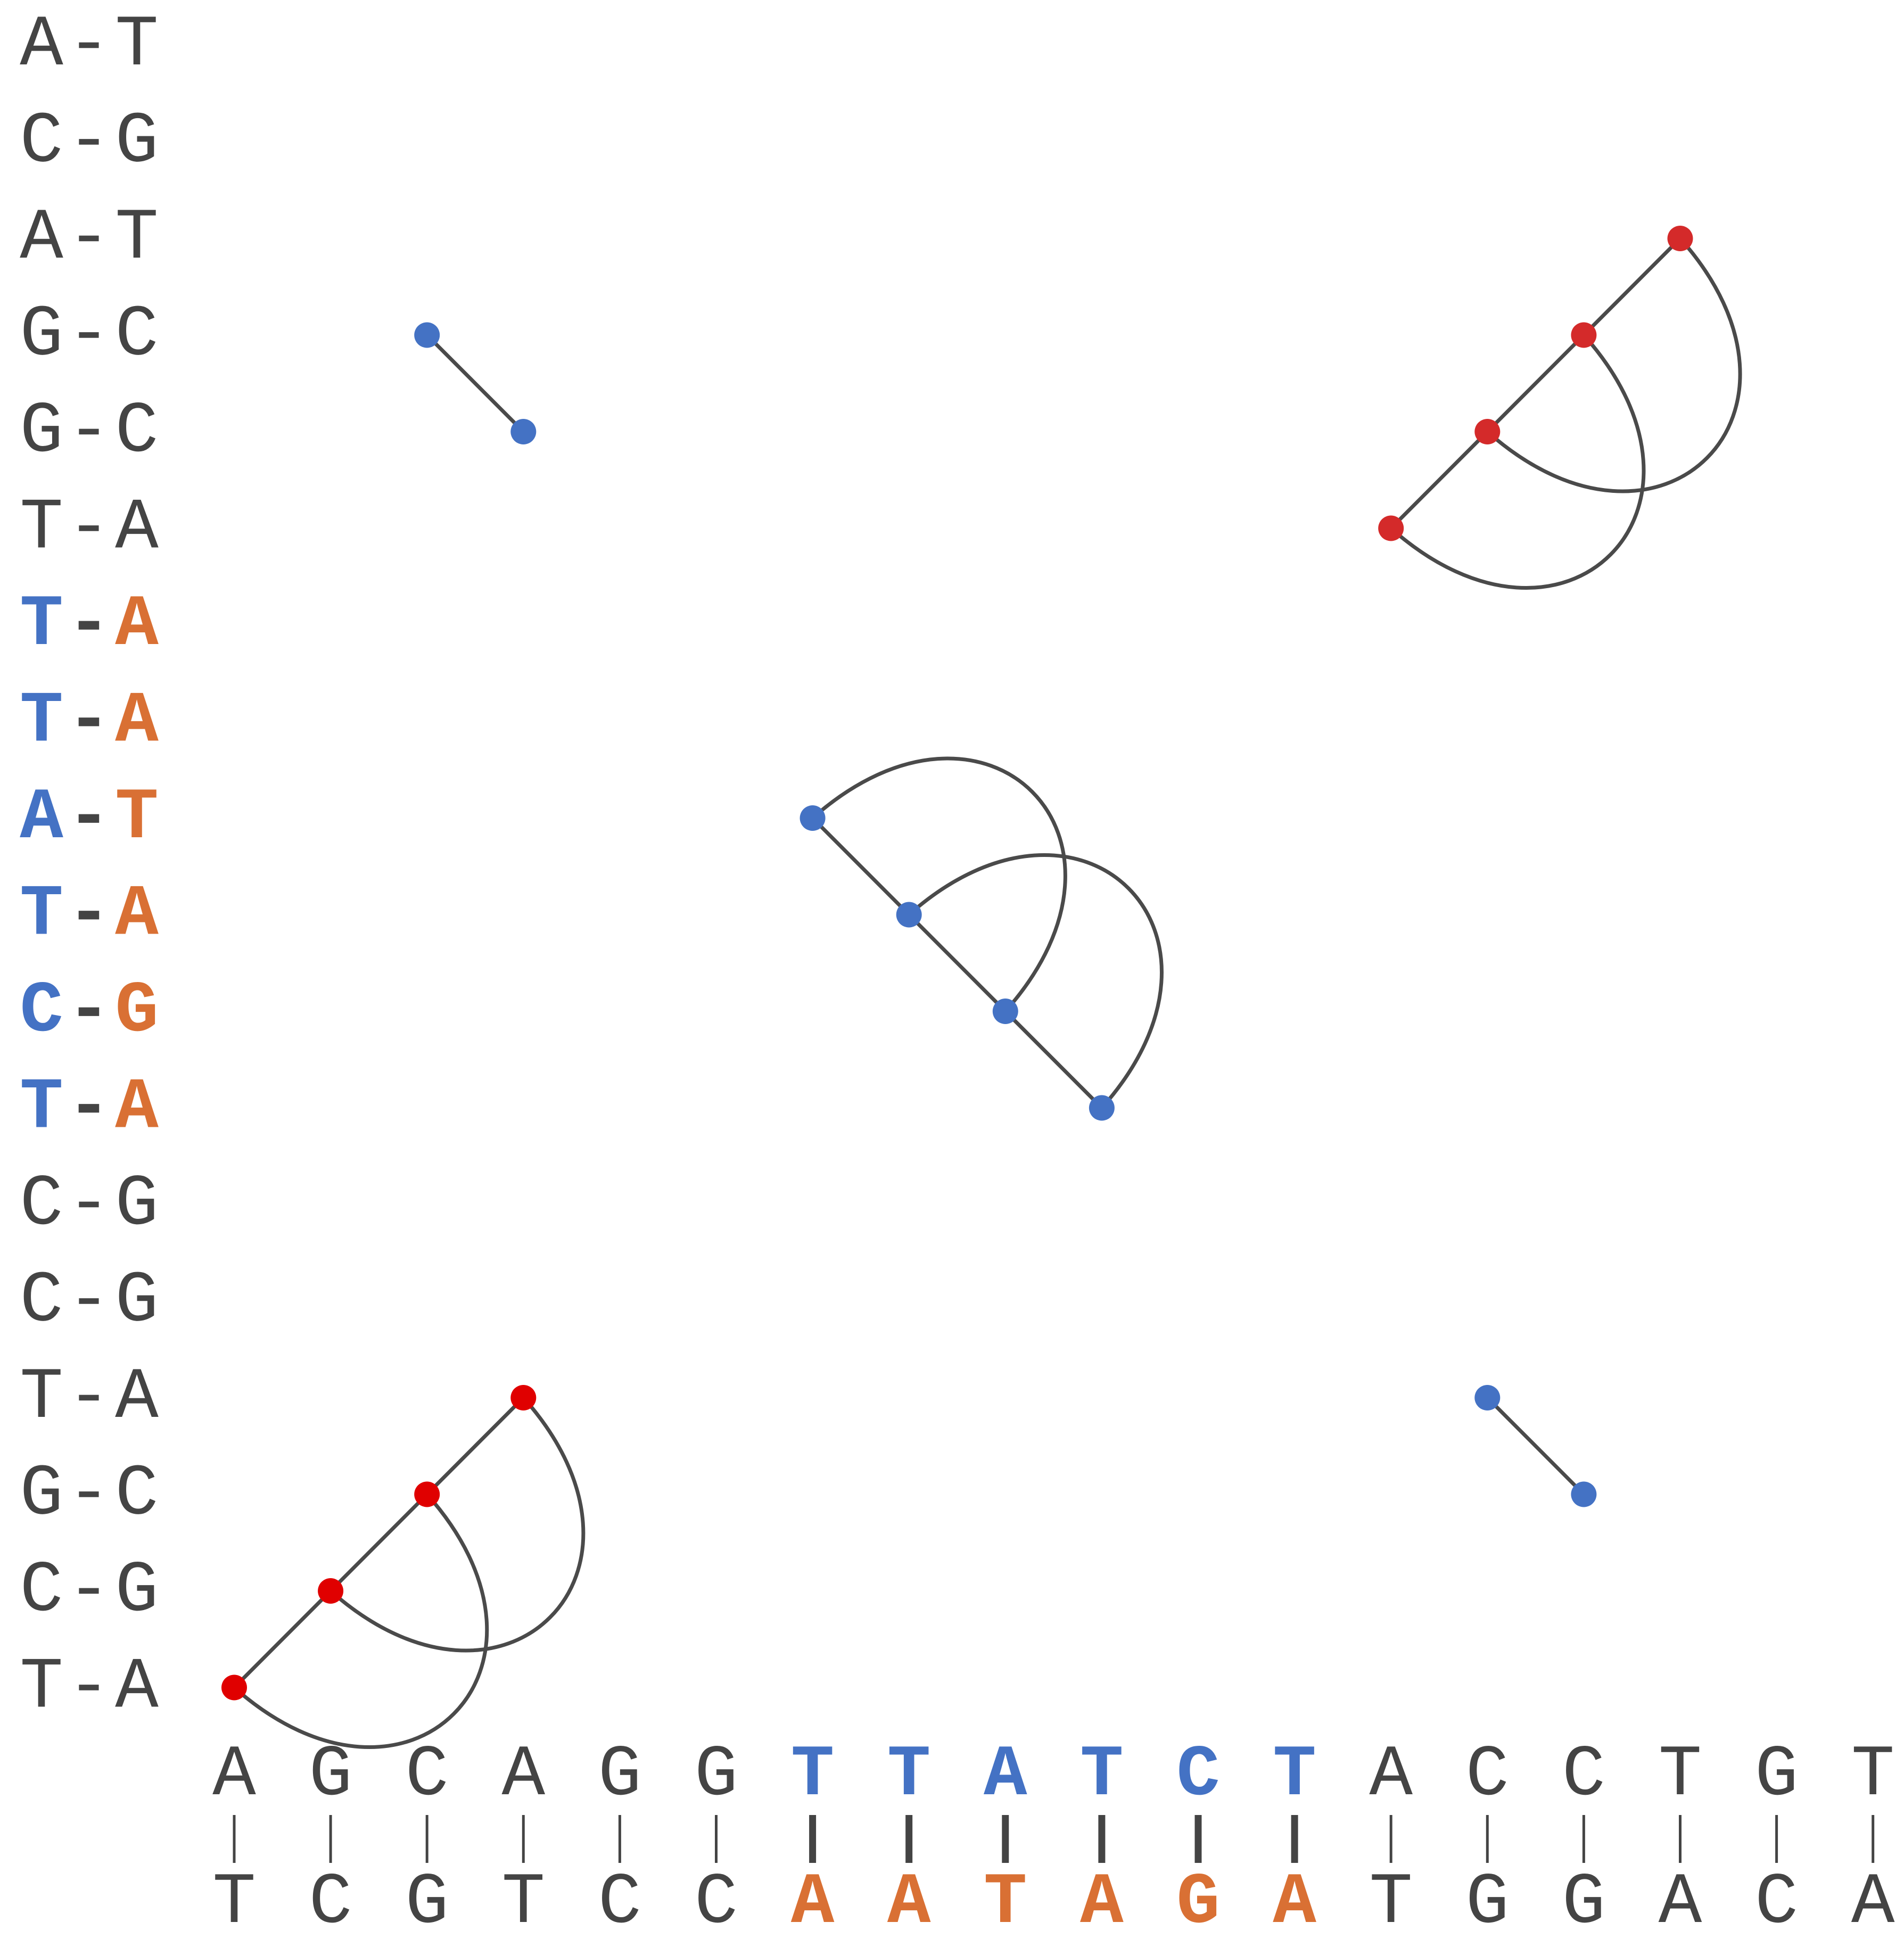 The image size is (1904, 1947). Describe the element at coordinates (137, 1495) in the screenshot. I see `pair-right-base: C` at that location.